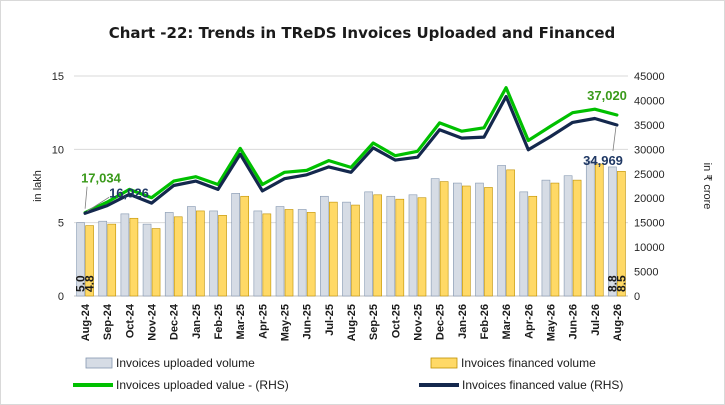 This screenshot has width=725, height=405. What do you see at coordinates (603, 160) in the screenshot?
I see `line-data-label: 34,969` at bounding box center [603, 160].